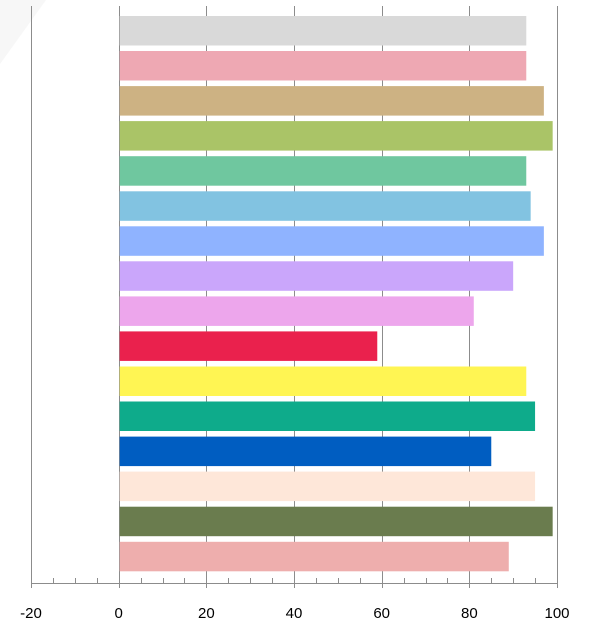  What do you see at coordinates (294, 583) in the screenshot?
I see `x-axis` at bounding box center [294, 583].